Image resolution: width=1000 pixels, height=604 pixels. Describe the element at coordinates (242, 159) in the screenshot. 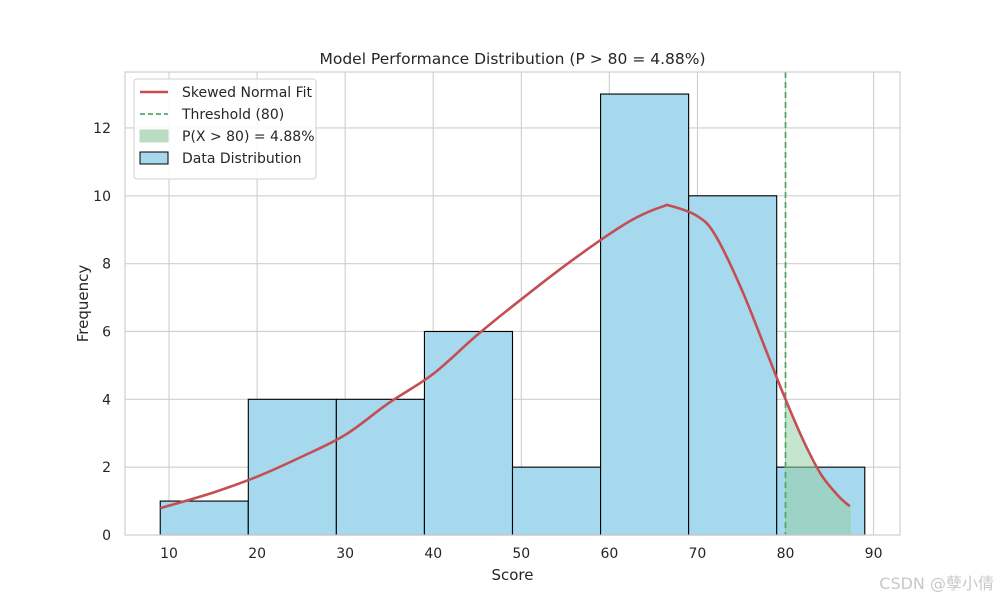

I see `legend-label: Data Distribution` at that location.